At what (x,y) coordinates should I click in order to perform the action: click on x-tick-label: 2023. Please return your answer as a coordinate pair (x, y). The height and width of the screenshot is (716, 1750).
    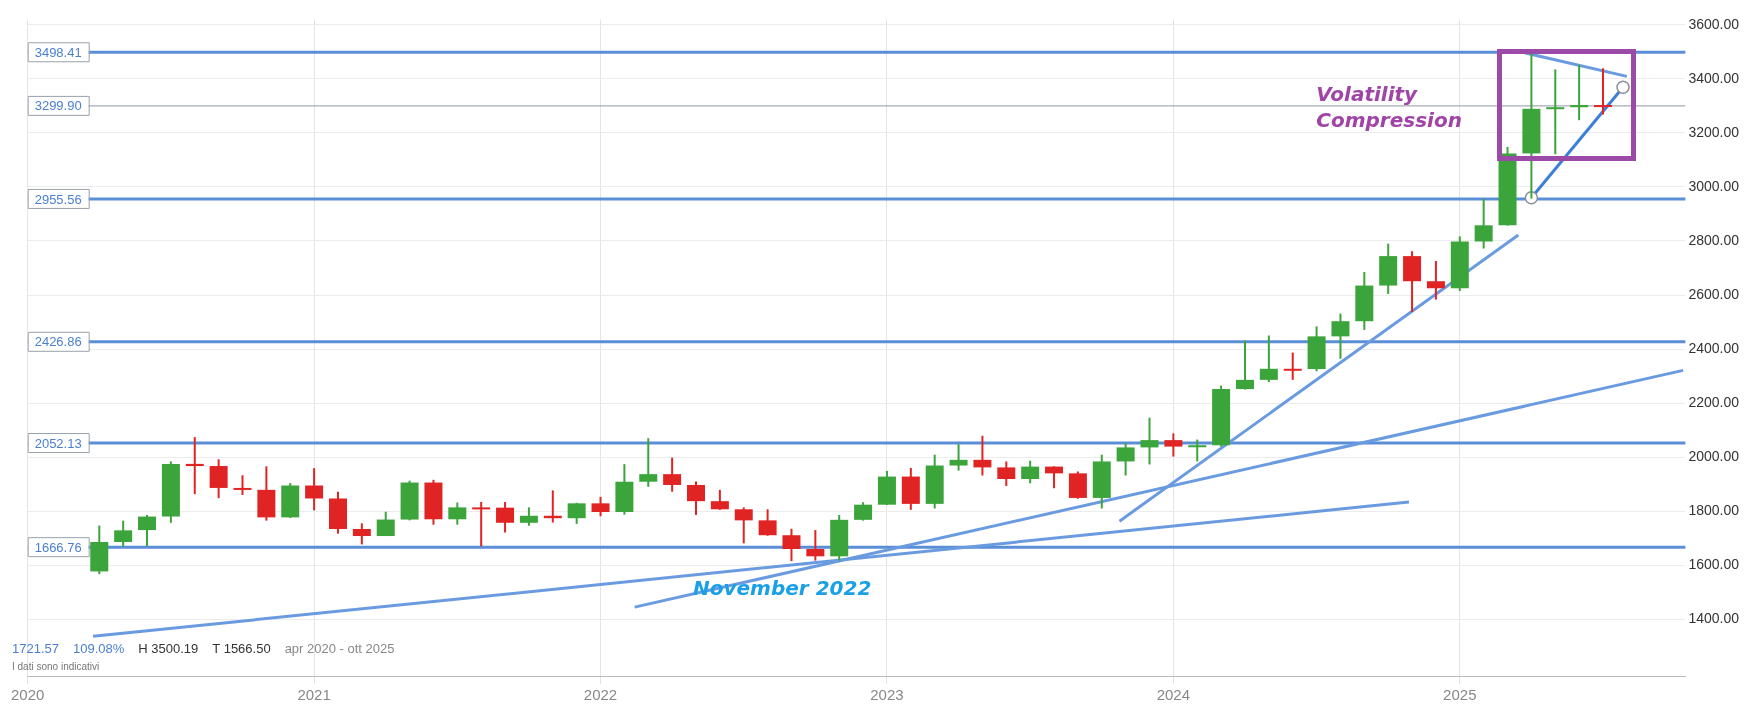
    Looking at the image, I should click on (887, 695).